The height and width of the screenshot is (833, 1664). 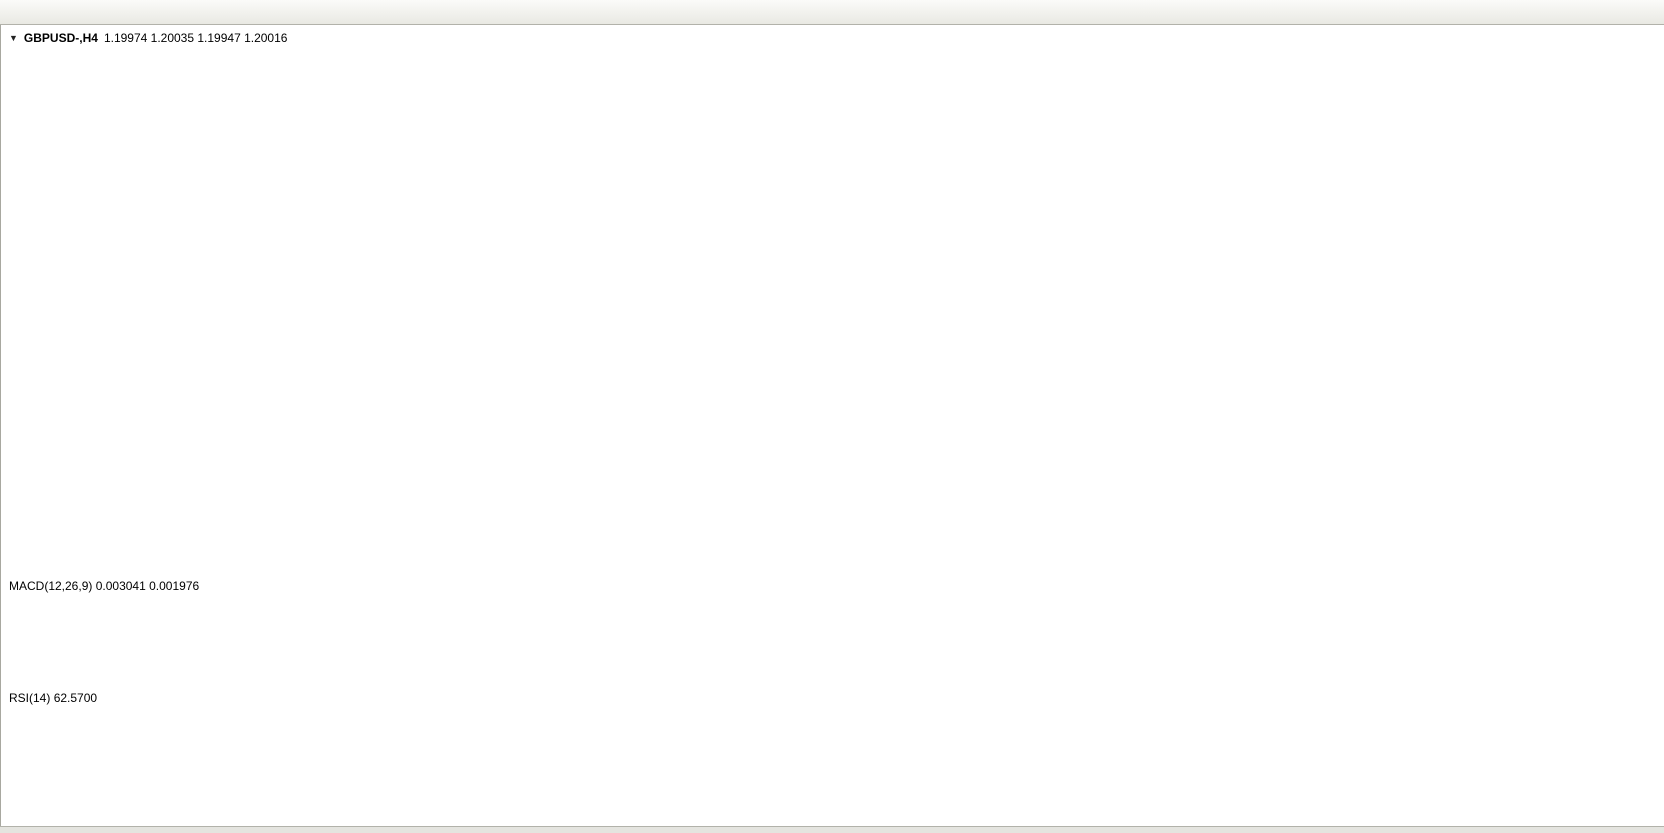 What do you see at coordinates (60, 38) in the screenshot?
I see `symbol-period-label: GBPUSD-,H4` at bounding box center [60, 38].